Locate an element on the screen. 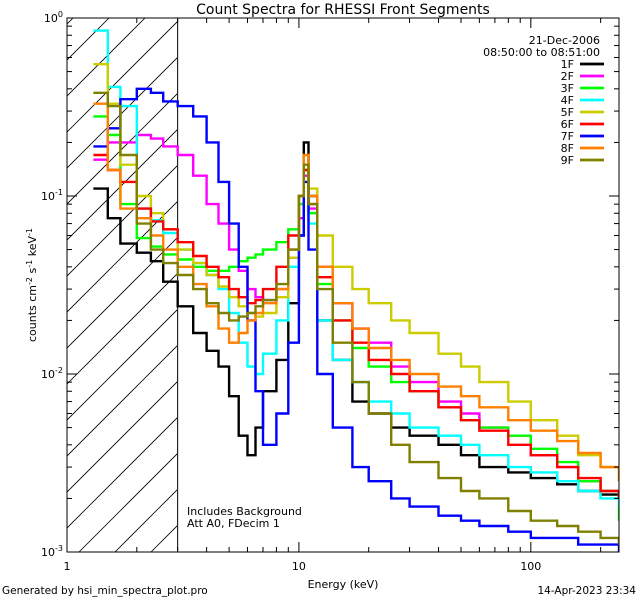 The image size is (640, 600). y-tick-label: 10⁰ is located at coordinates (53, 17).